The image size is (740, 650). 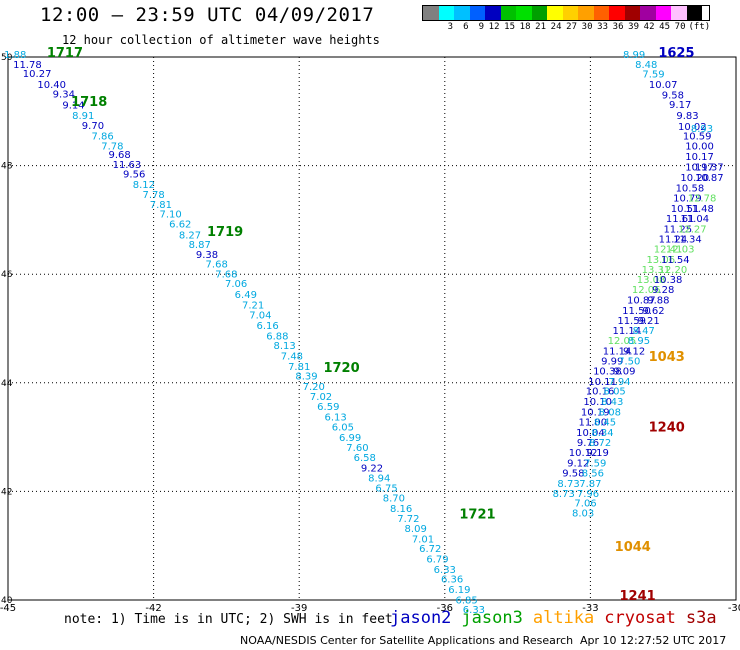 What do you see at coordinates (651, 280) in the screenshot?
I see `wave-height-value: 13.08` at bounding box center [651, 280].